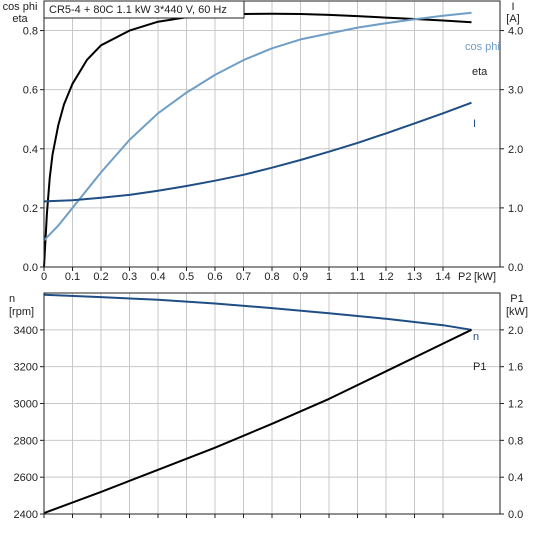 This screenshot has width=533, height=533. I want to click on top-right-axis-title-2: [A], so click(512, 19).